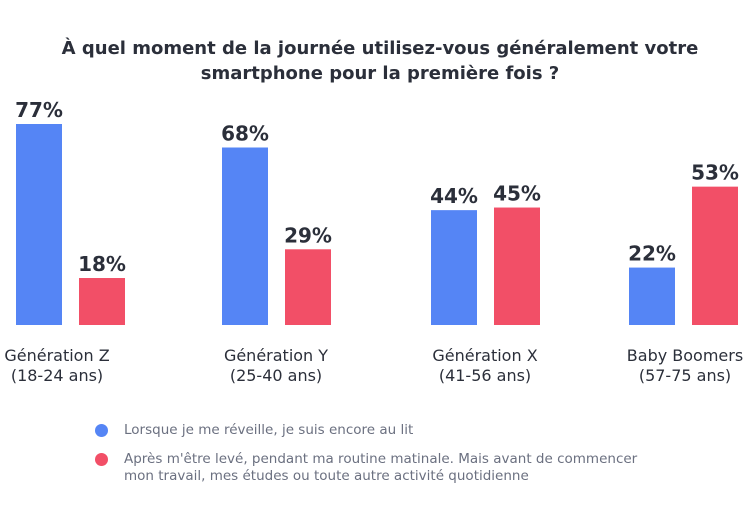 Image resolution: width=750 pixels, height=513 pixels. Describe the element at coordinates (715, 173) in the screenshot. I see `data-label-red-3: 53%` at that location.